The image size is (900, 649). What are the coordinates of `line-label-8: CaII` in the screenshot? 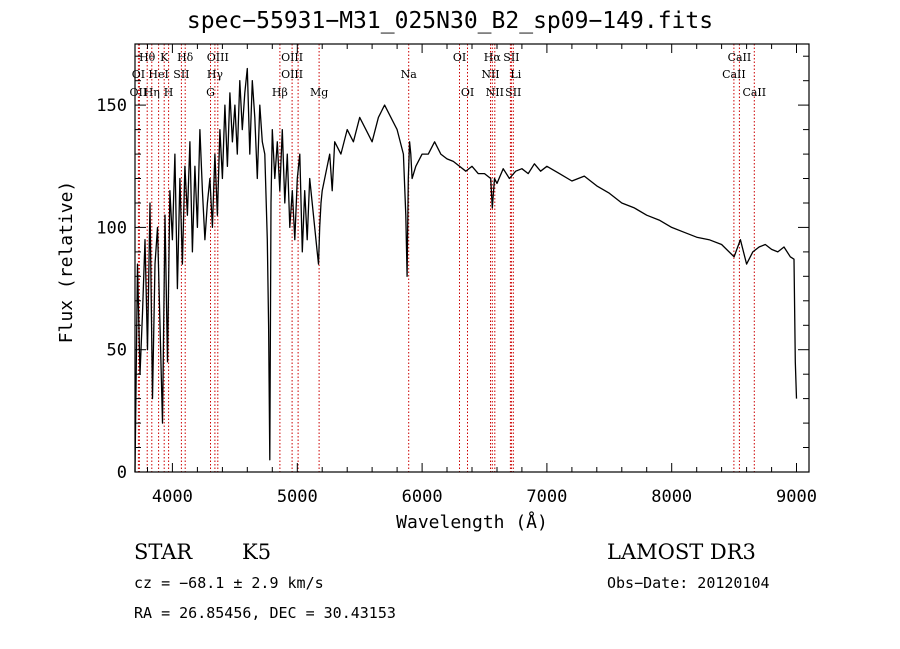 It's located at (740, 57).